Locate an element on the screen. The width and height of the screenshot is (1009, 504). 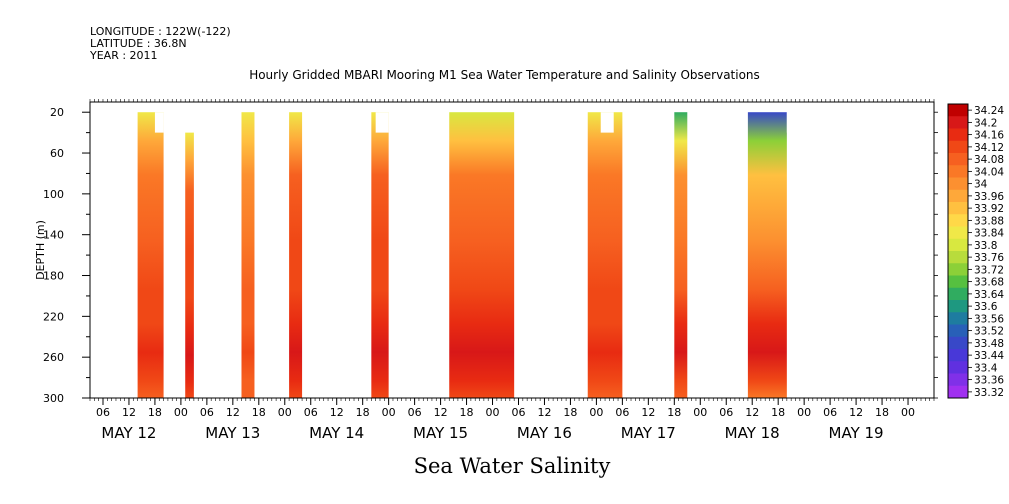
y-tick-label: 20 is located at coordinates (57, 112).